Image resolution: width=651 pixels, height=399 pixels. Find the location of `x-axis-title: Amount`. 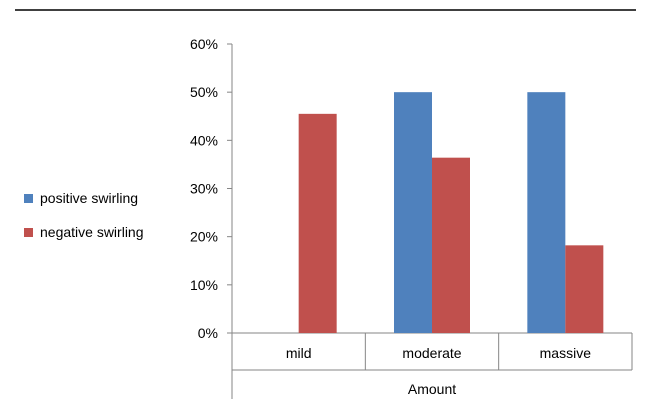

x-axis-title: Amount is located at coordinates (432, 389).